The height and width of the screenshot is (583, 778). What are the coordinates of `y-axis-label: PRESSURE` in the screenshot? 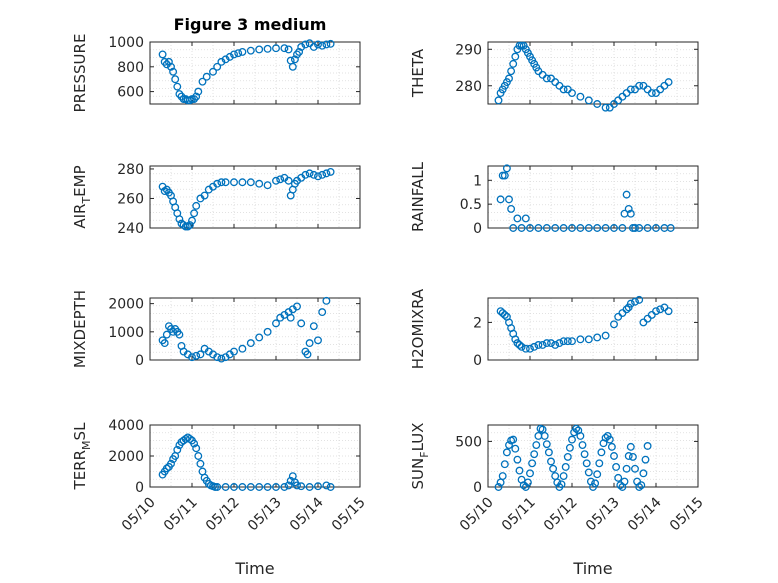 It's located at (80, 73).